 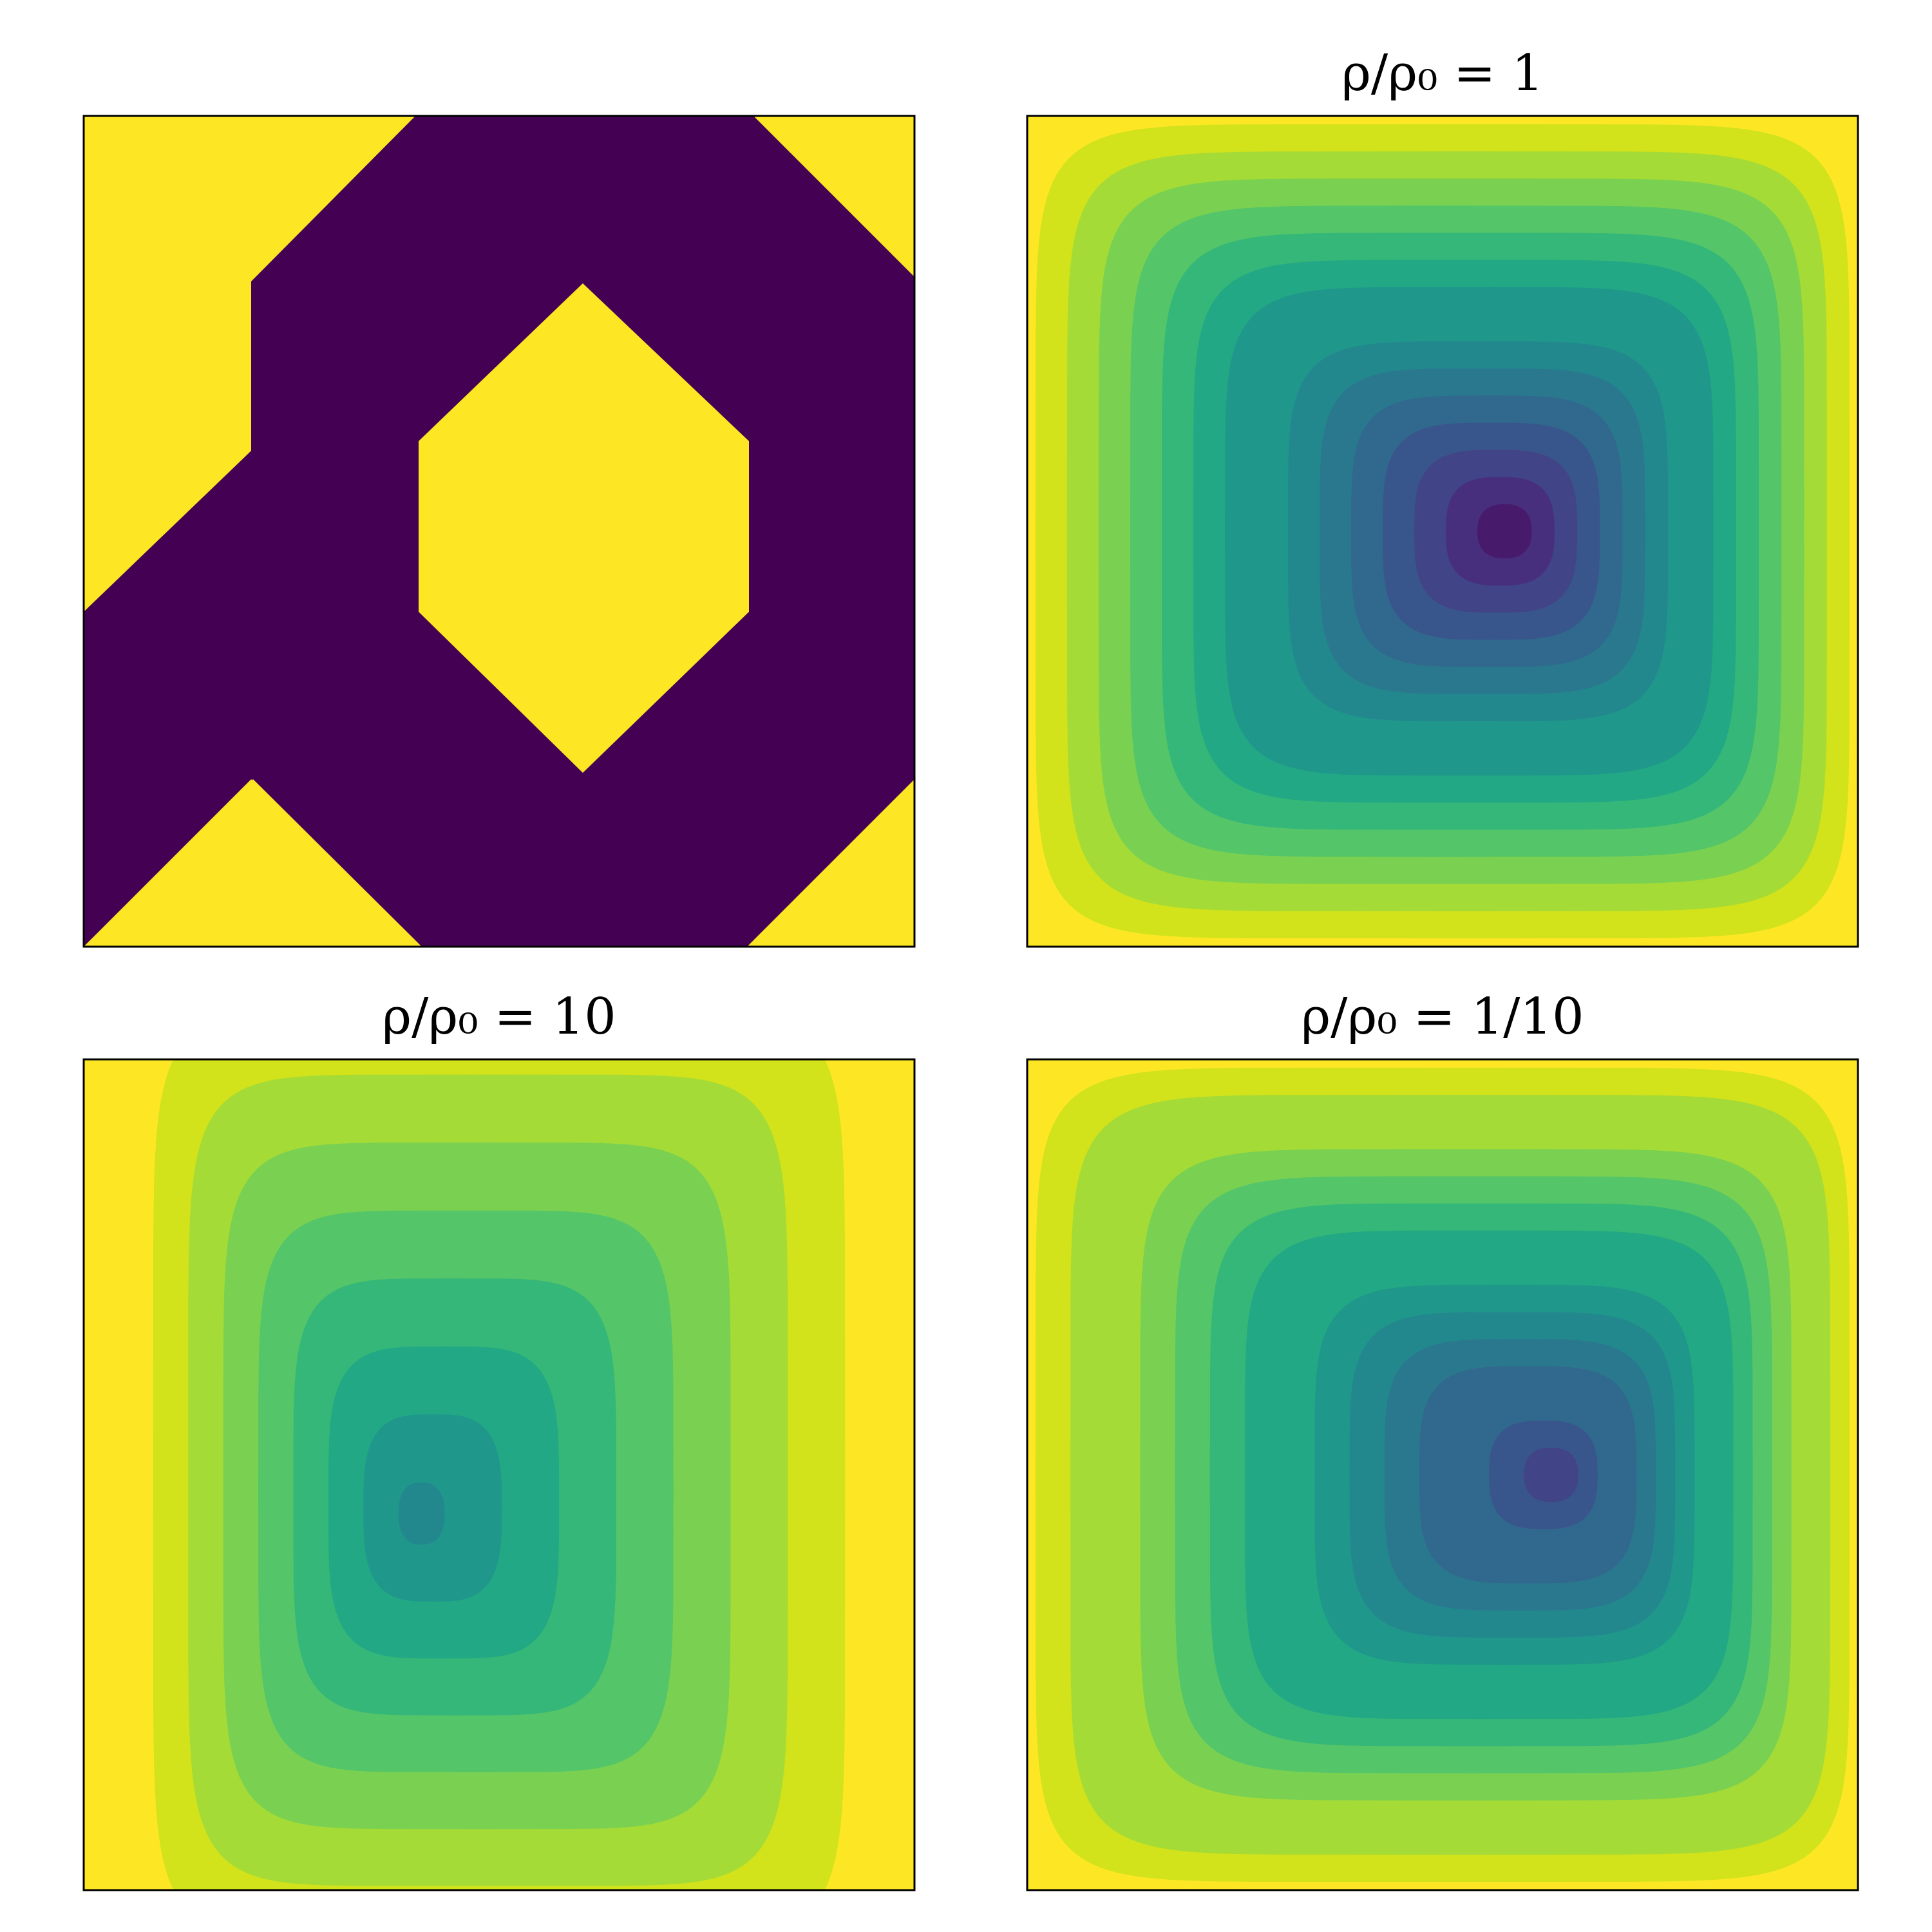 What do you see at coordinates (584, 528) in the screenshot?
I see `hexagon-void` at bounding box center [584, 528].